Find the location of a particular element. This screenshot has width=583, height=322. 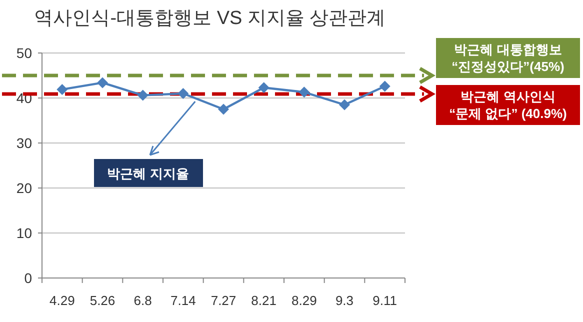

x-tick-label: 5.26 is located at coordinates (103, 300).